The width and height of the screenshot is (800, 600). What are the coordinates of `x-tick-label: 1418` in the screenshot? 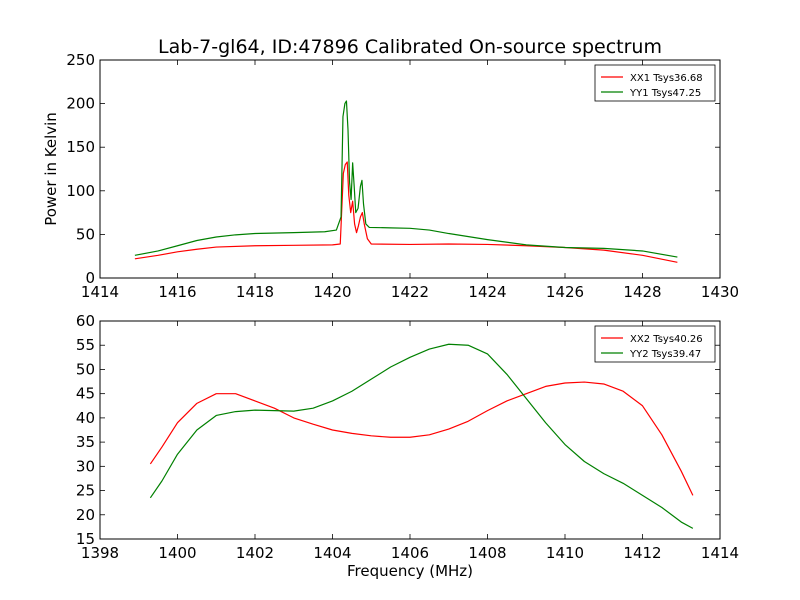 It's located at (255, 292).